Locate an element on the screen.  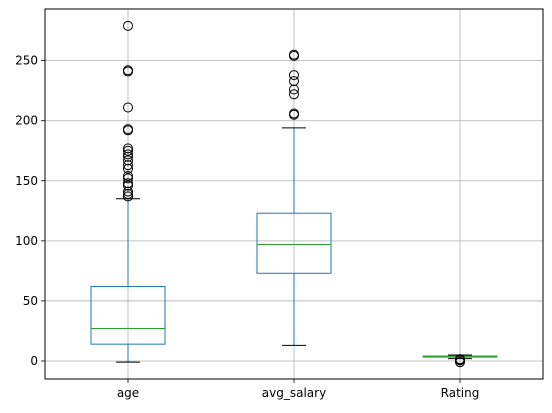
box-age is located at coordinates (128, 191).